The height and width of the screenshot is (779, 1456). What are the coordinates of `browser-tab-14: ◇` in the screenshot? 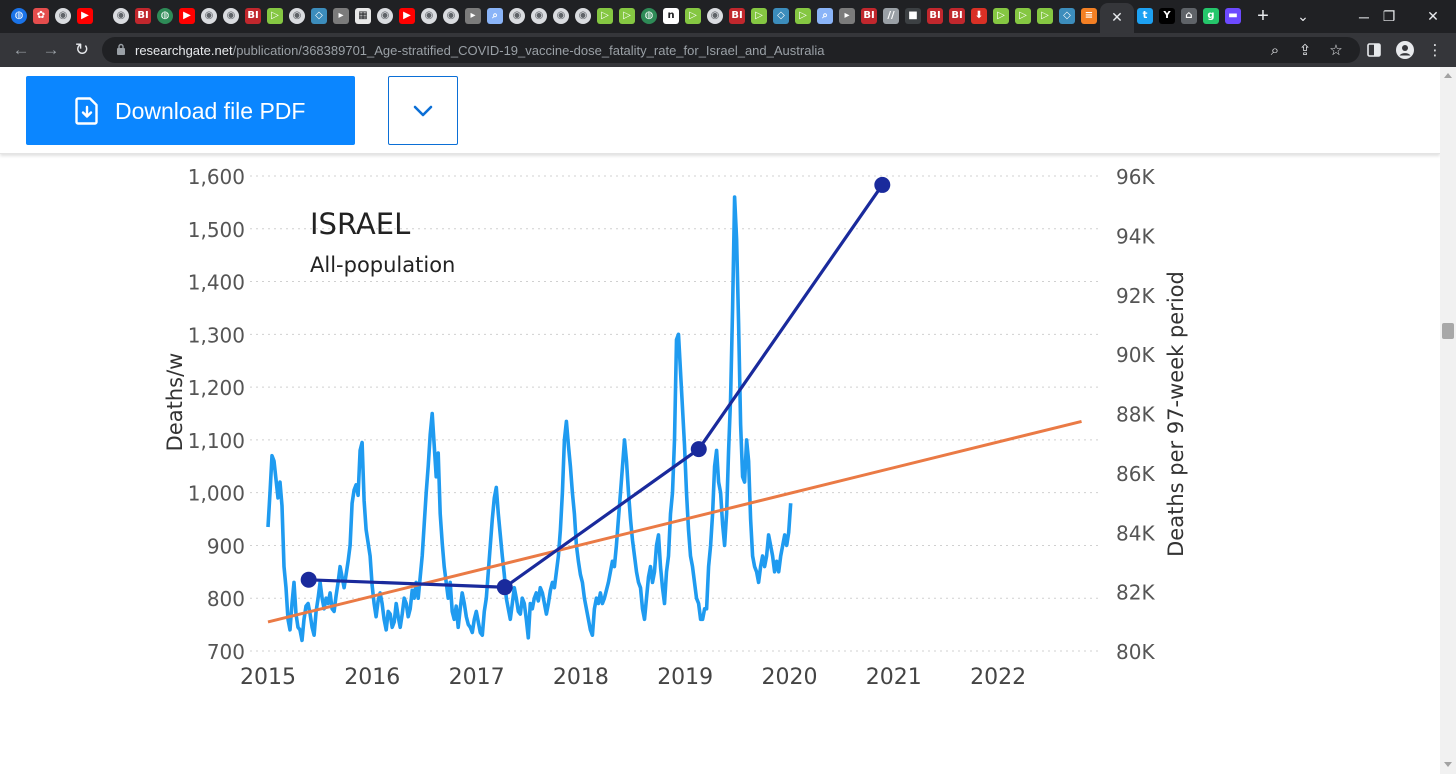 It's located at (319, 16).